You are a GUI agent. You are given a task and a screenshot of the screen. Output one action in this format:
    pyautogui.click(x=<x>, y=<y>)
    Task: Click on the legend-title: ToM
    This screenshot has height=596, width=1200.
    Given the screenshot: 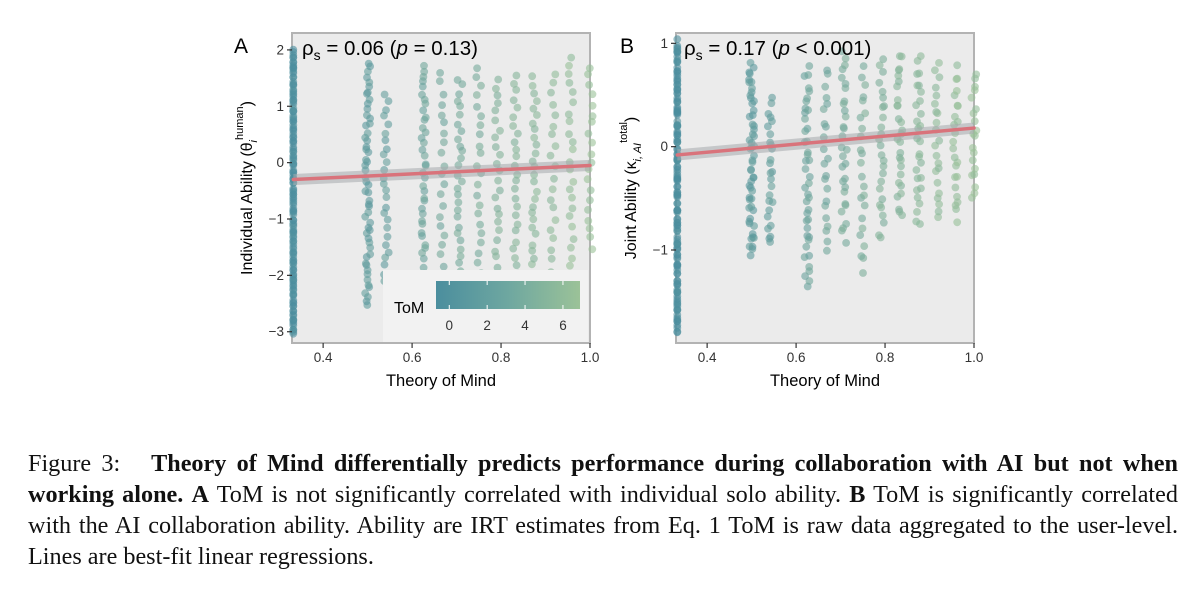 What is the action you would take?
    pyautogui.click(x=409, y=308)
    